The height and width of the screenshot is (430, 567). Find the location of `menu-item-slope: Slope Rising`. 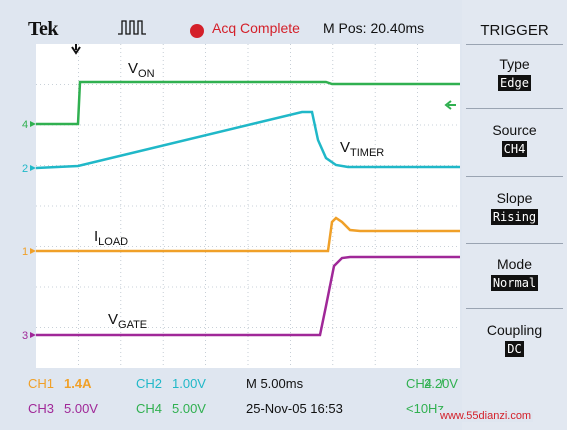

menu-item-slope: Slope Rising is located at coordinates (514, 207).